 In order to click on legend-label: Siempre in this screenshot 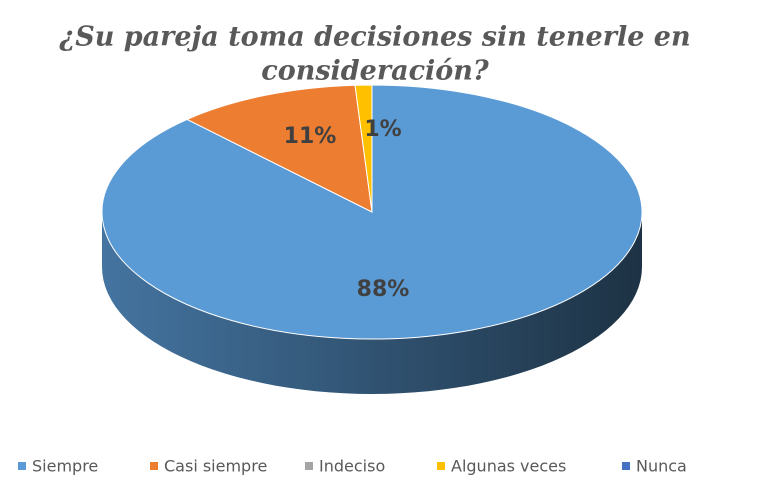, I will do `click(65, 466)`.